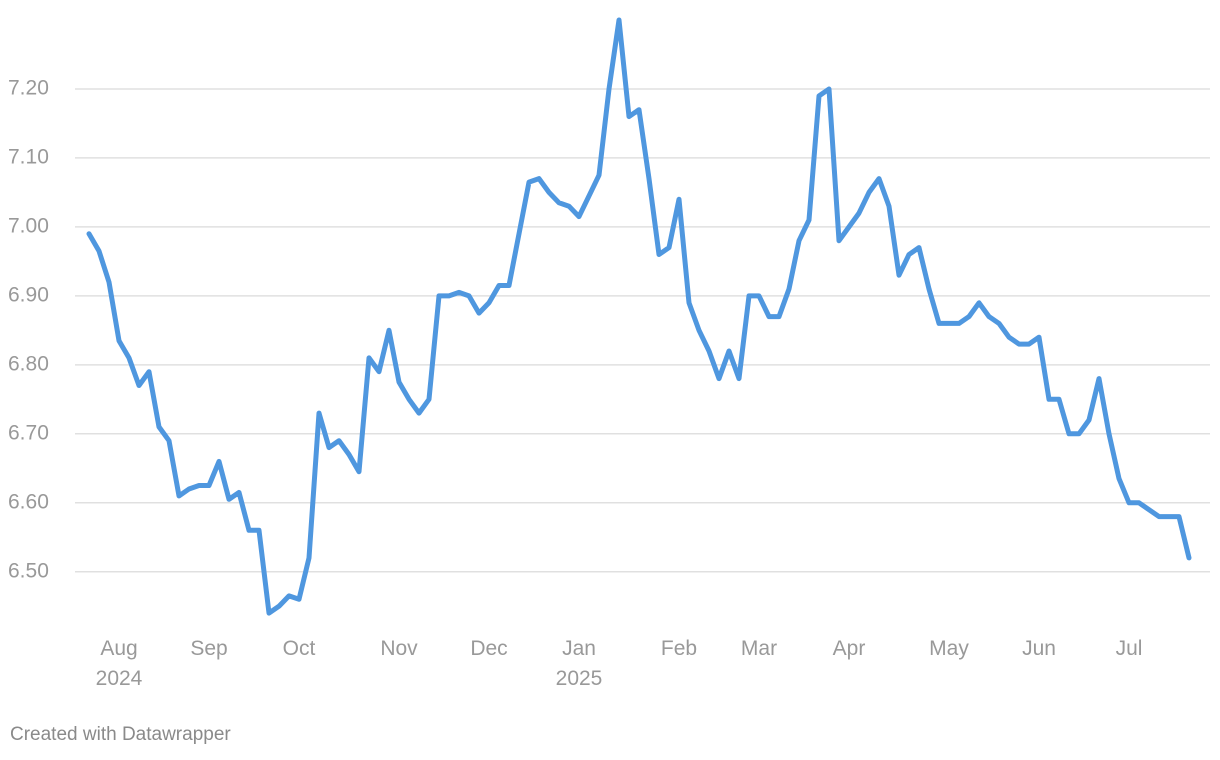 The width and height of the screenshot is (1220, 760). What do you see at coordinates (679, 648) in the screenshot?
I see `x-tick-label: Feb` at bounding box center [679, 648].